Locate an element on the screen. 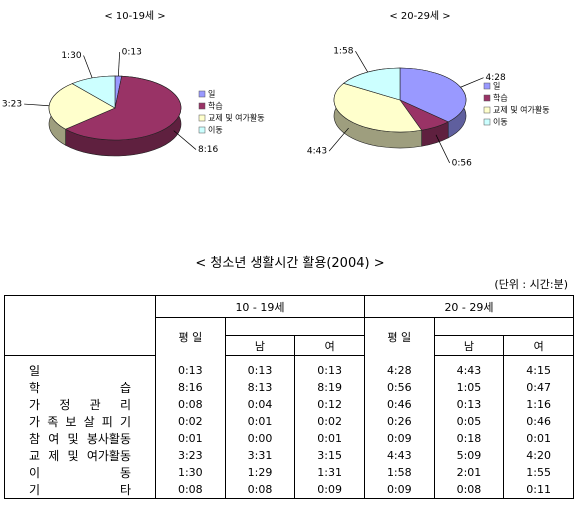 The image size is (580, 505). table-row: 학 습 8:16 8:13 8:19 0:56 1:05 0:47 is located at coordinates (289, 387).